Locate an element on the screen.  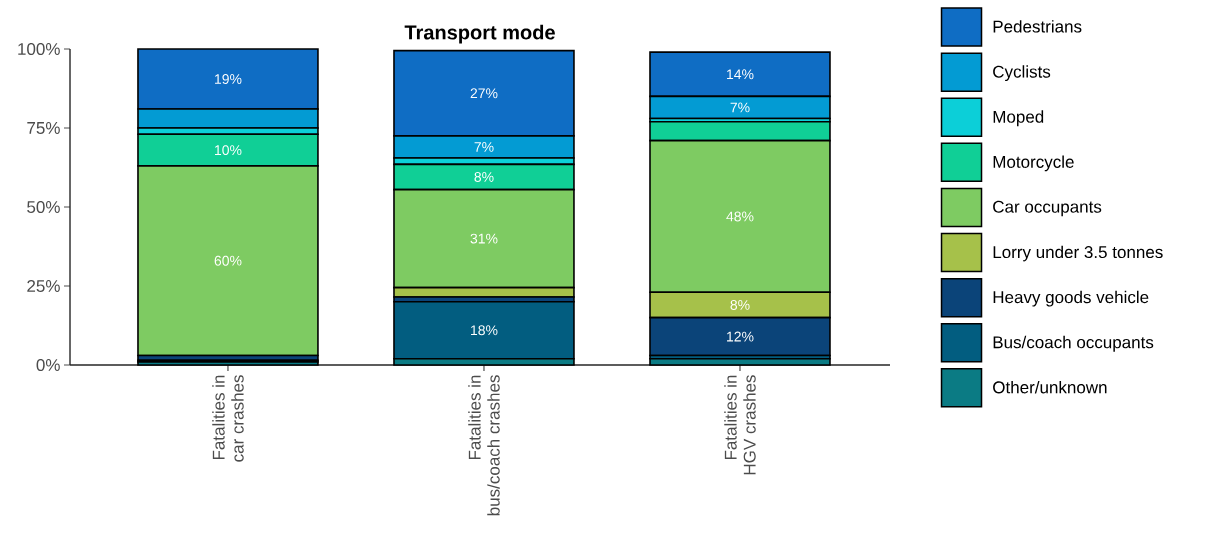
data-label: 31% is located at coordinates (484, 238).